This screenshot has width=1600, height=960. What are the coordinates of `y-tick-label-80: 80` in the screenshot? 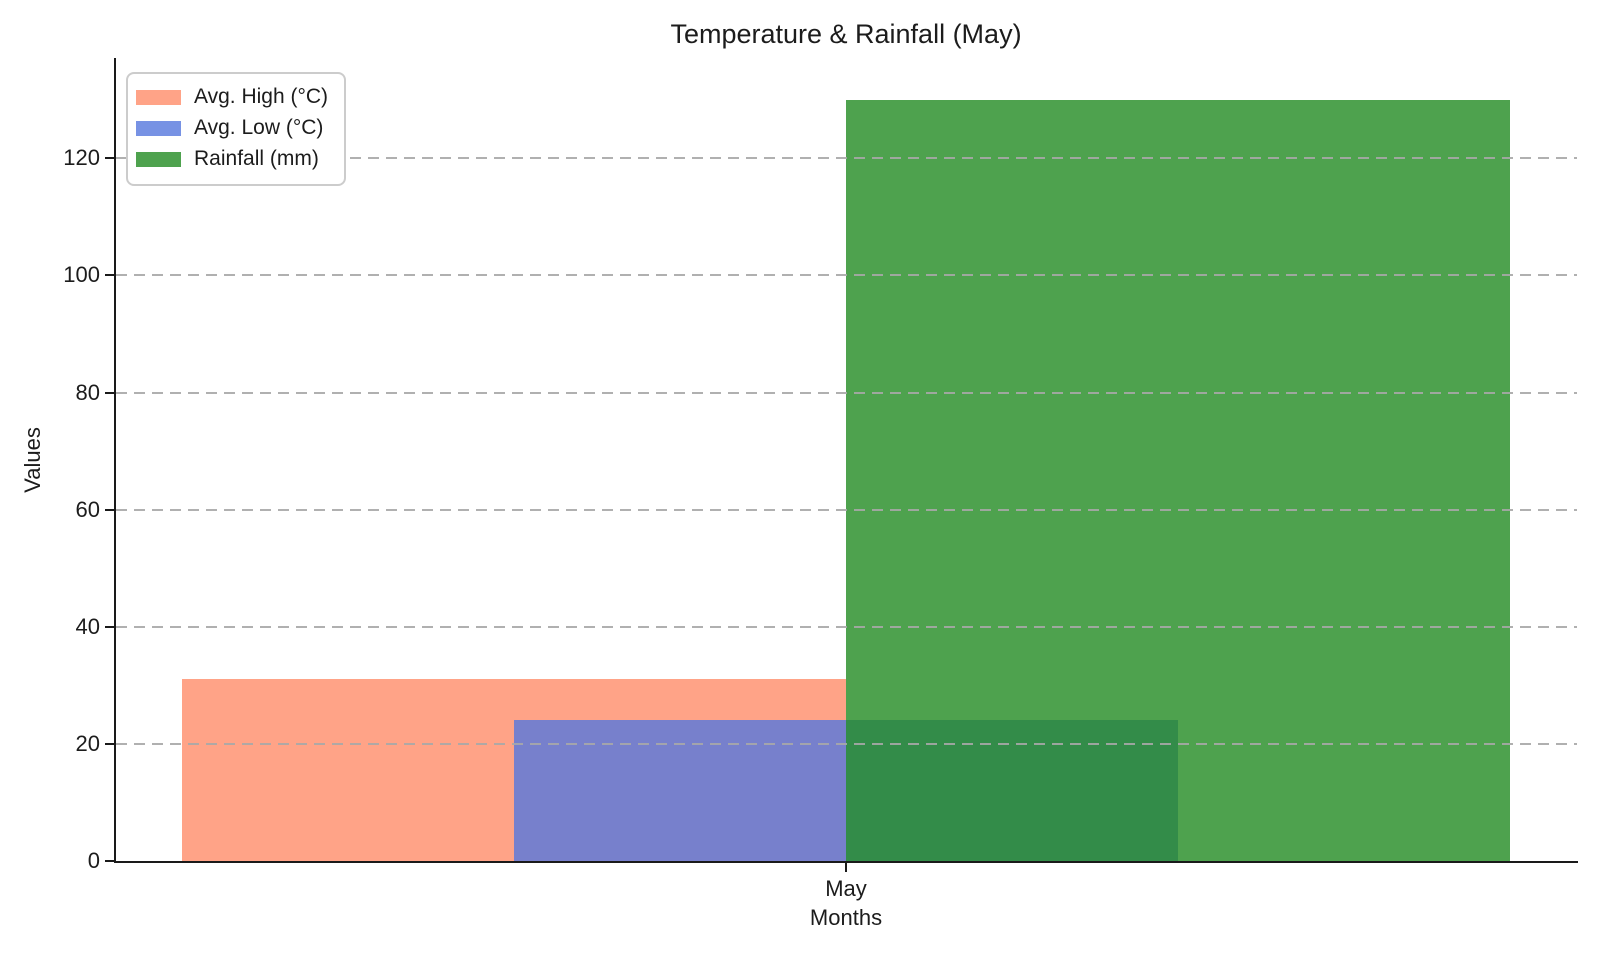 It's located at (87, 392).